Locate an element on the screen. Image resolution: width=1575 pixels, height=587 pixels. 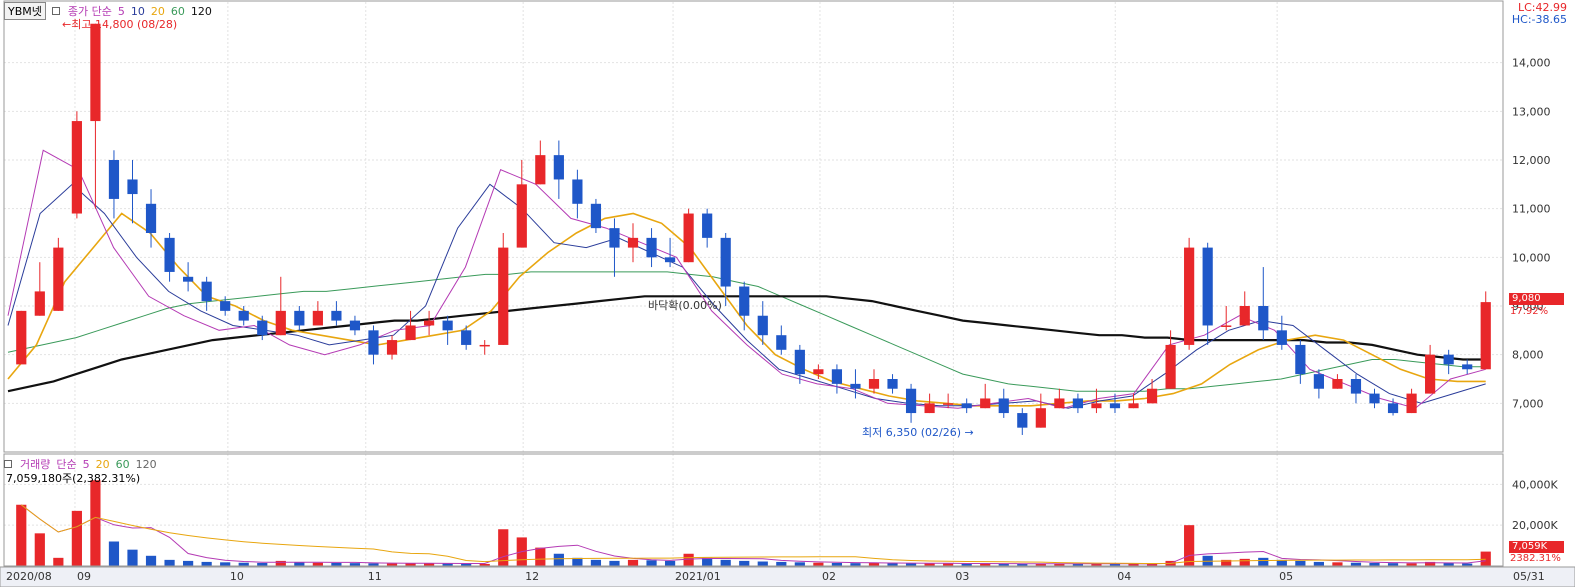
volume-bars is located at coordinates (753, 523).